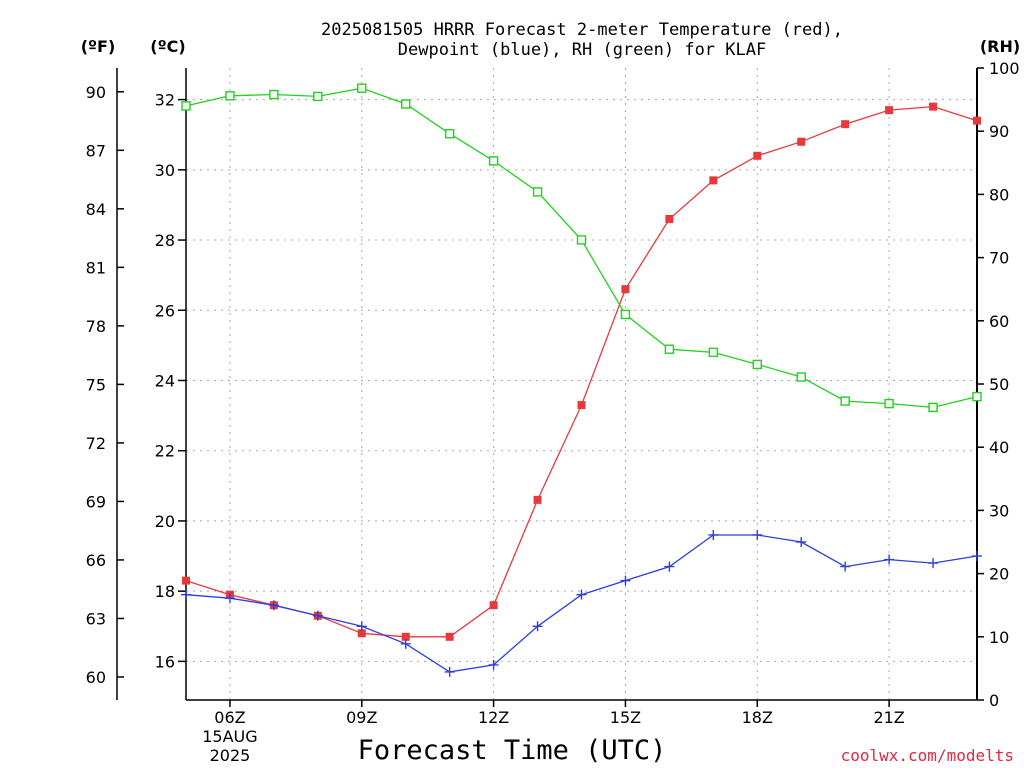  What do you see at coordinates (98, 46) in the screenshot?
I see `fahrenheit-unit-label: (ºF)` at bounding box center [98, 46].